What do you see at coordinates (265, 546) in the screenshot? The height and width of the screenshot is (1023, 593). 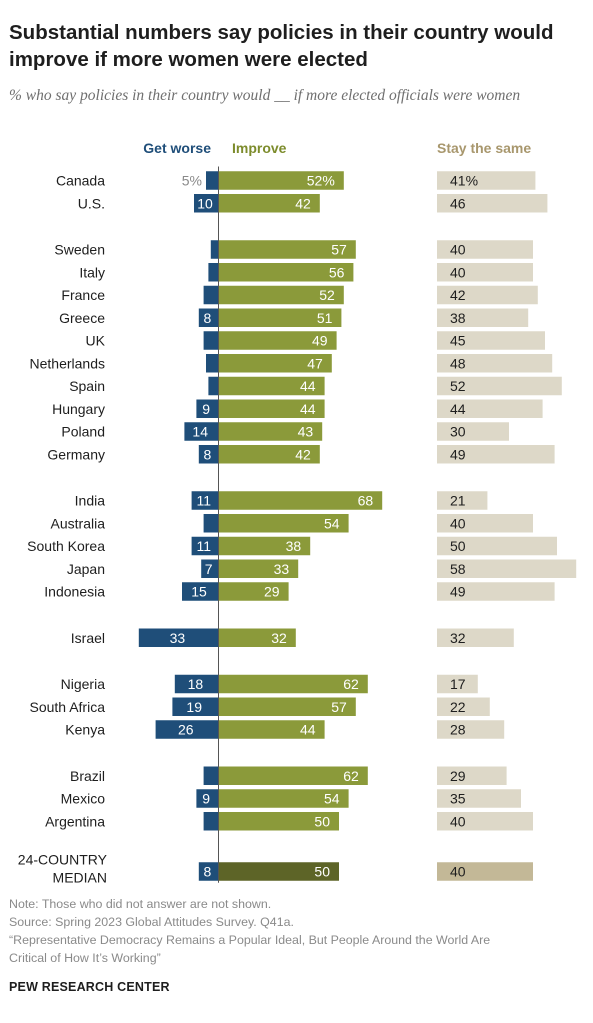 I see `bar-improve-south-korea` at bounding box center [265, 546].